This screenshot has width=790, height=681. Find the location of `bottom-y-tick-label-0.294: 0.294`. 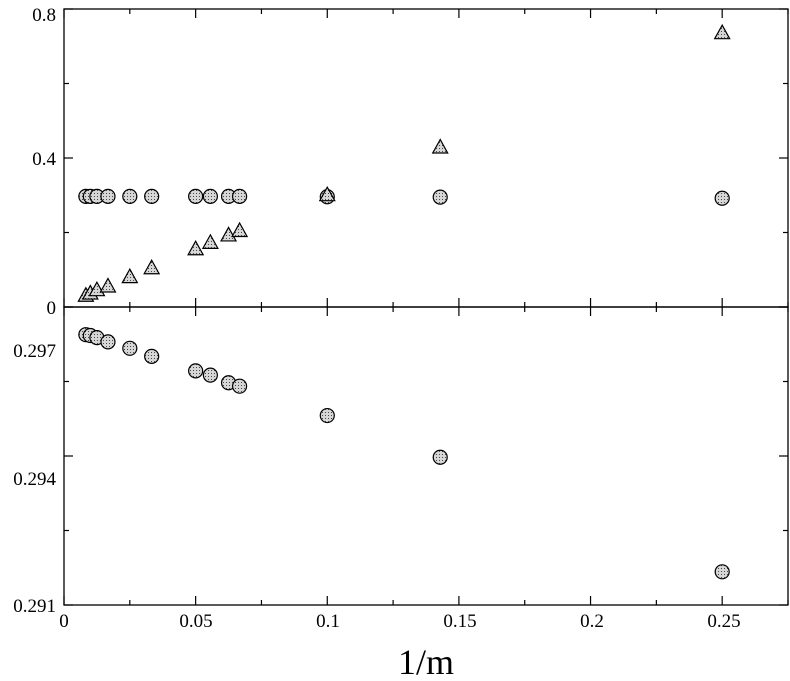

bottom-y-tick-label-0.294: 0.294 is located at coordinates (34, 479).